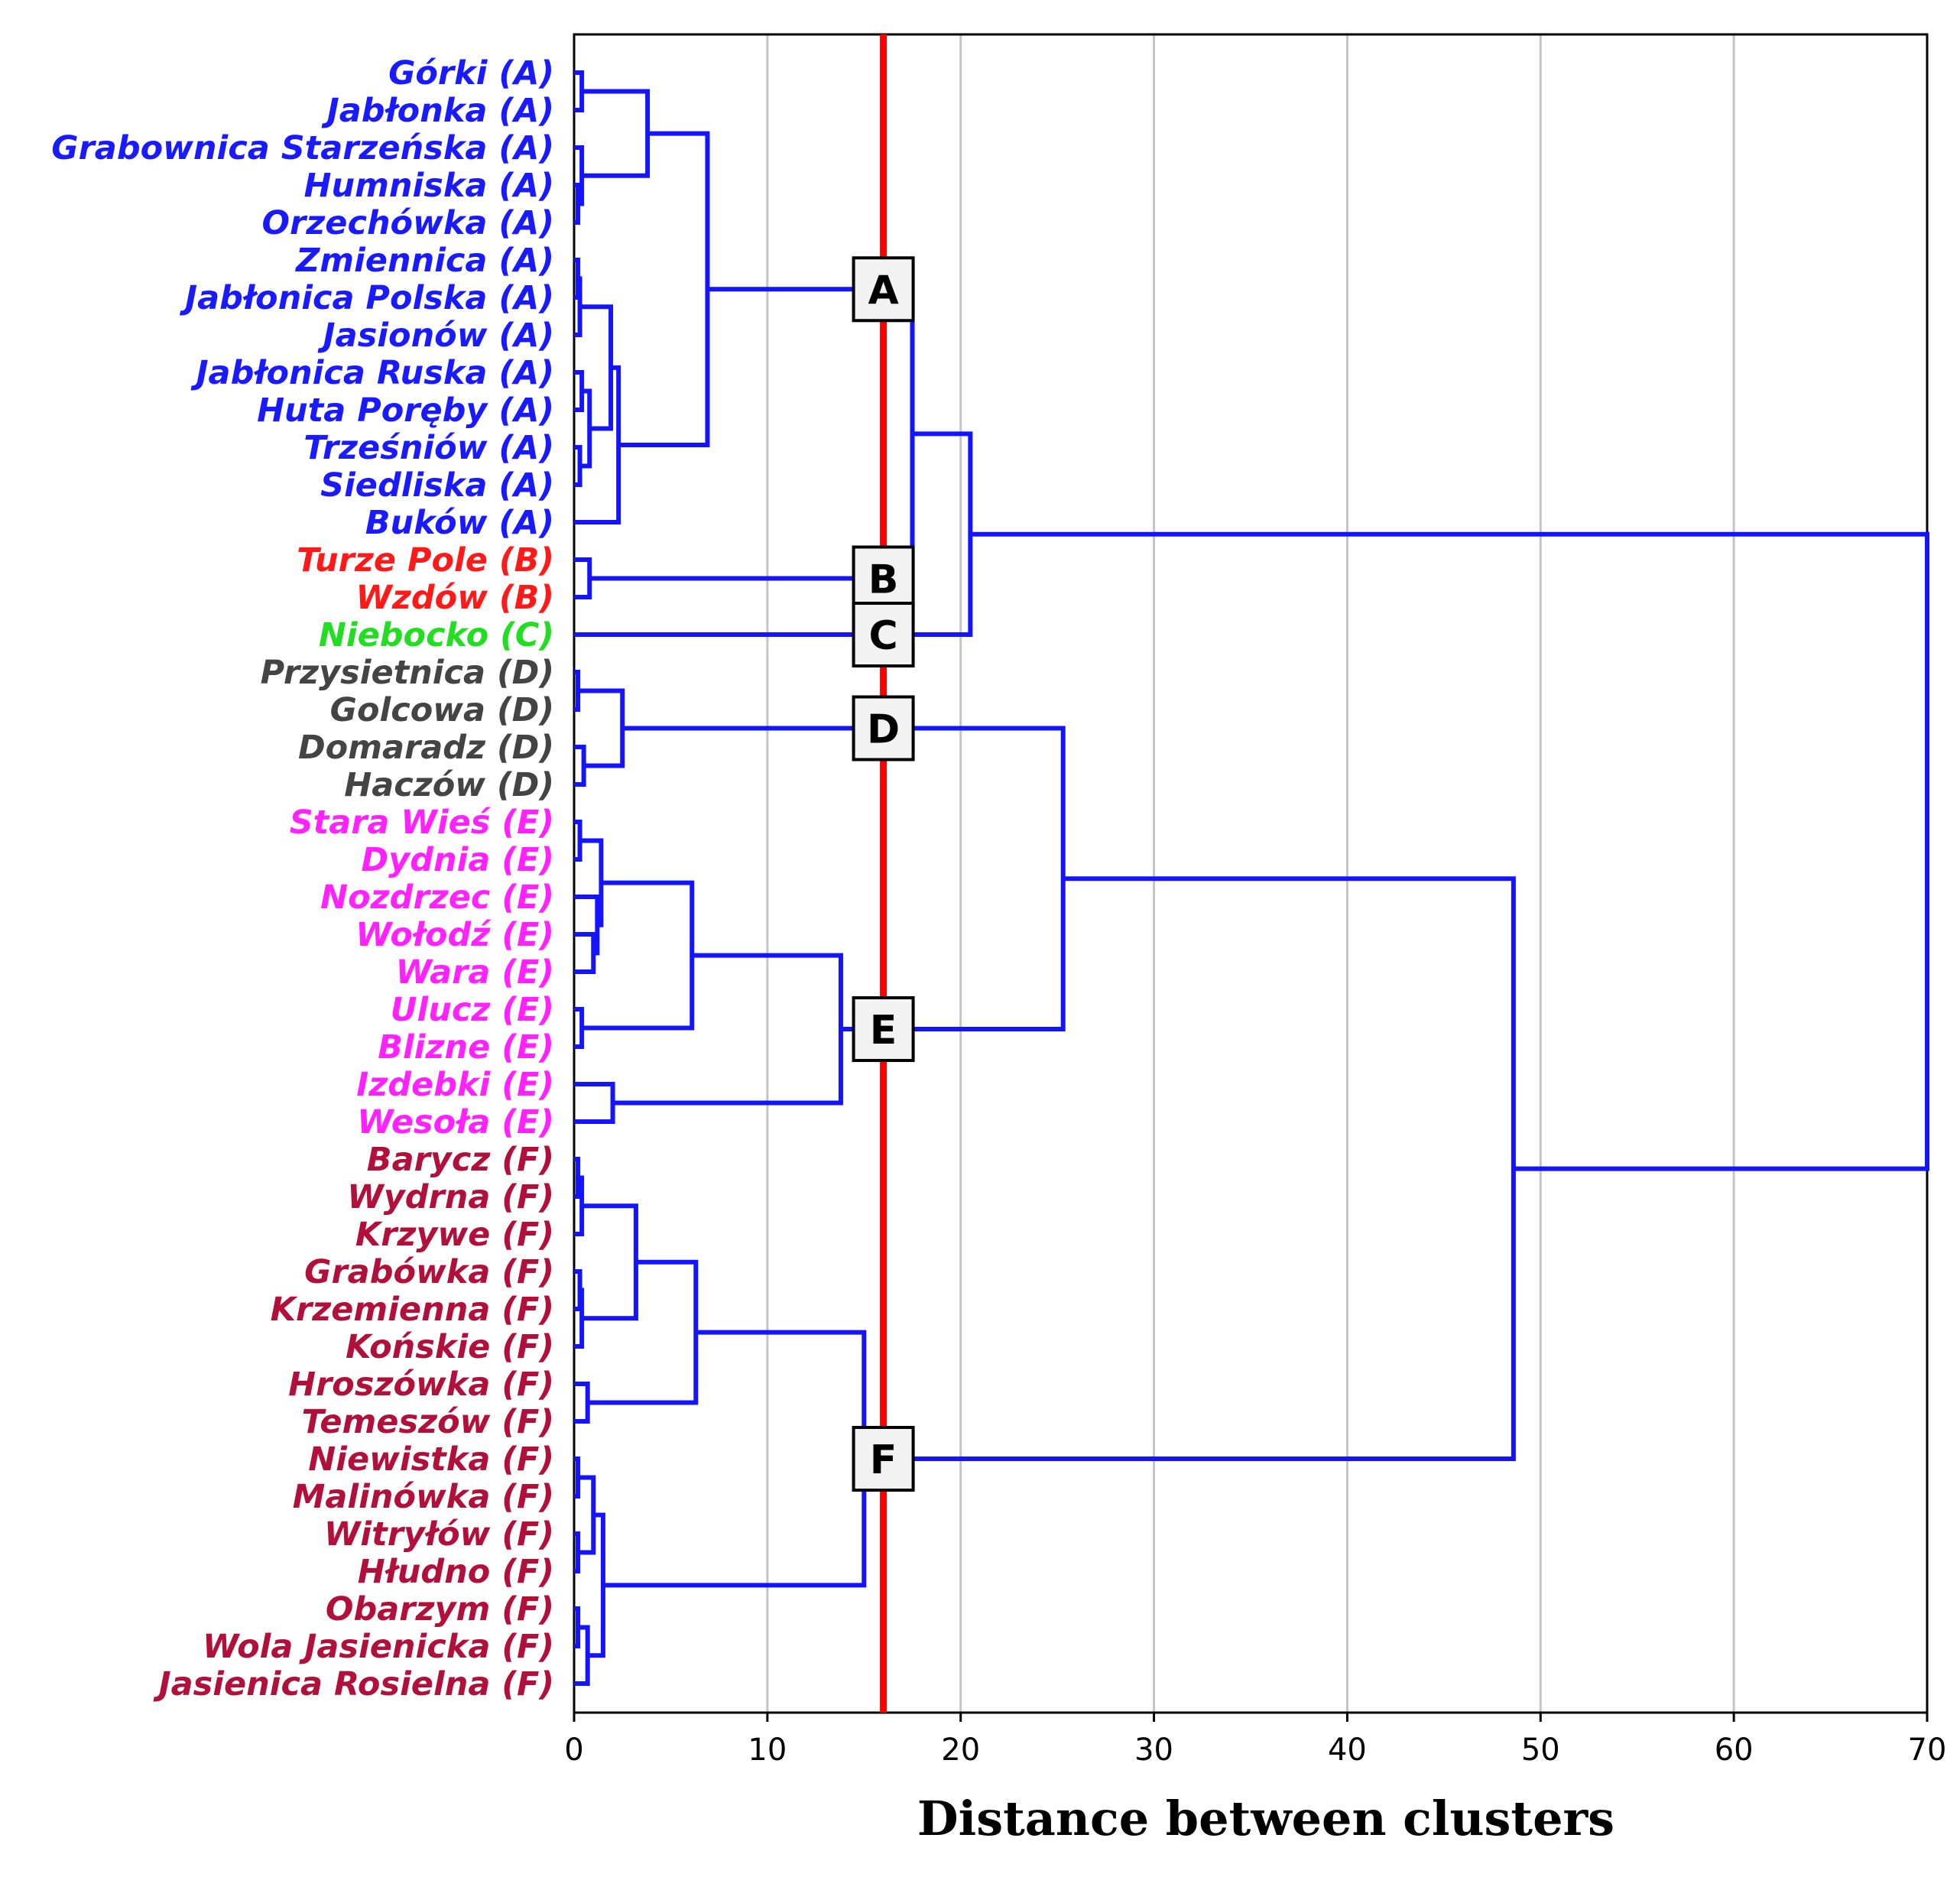 The width and height of the screenshot is (1960, 1877). Describe the element at coordinates (1927, 1750) in the screenshot. I see `x-tick-label: 70` at that location.